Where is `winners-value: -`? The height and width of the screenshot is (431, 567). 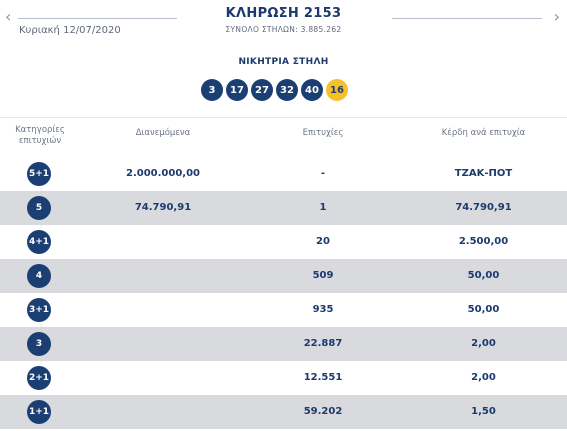 winners-value: - is located at coordinates (323, 173).